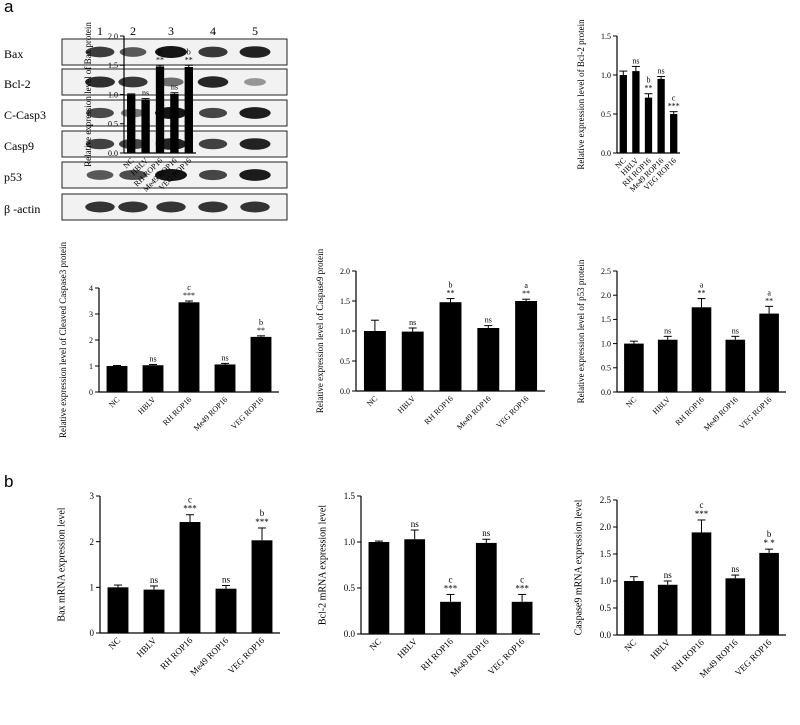 This screenshot has width=800, height=725. What do you see at coordinates (579, 567) in the screenshot?
I see `y-axis-label: Caspase9 mRNA expression level` at bounding box center [579, 567].